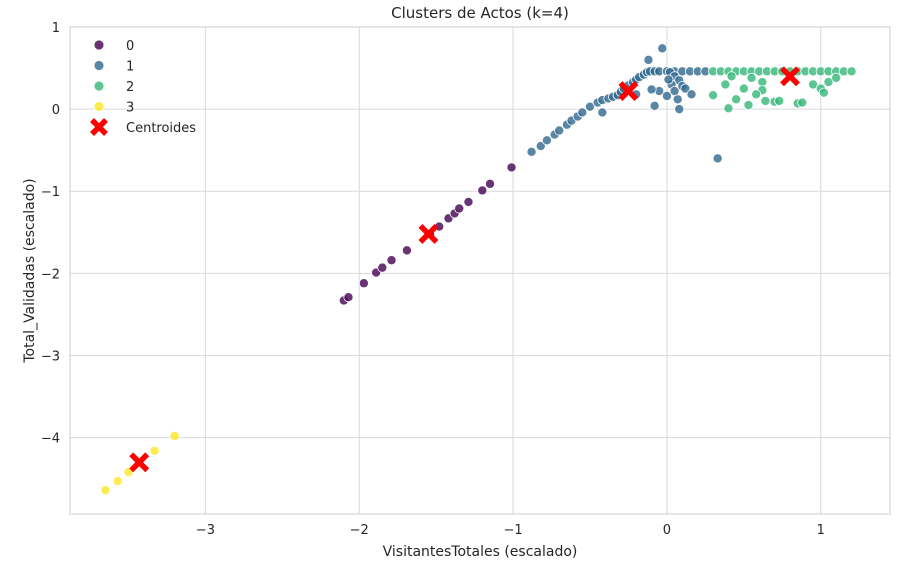  I want to click on y-tick-label: −4, so click(50, 439).